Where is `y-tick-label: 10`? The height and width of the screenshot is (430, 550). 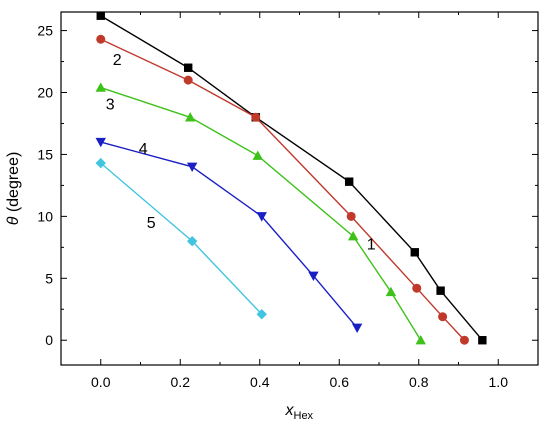 y-tick-label: 10 is located at coordinates (45, 216).